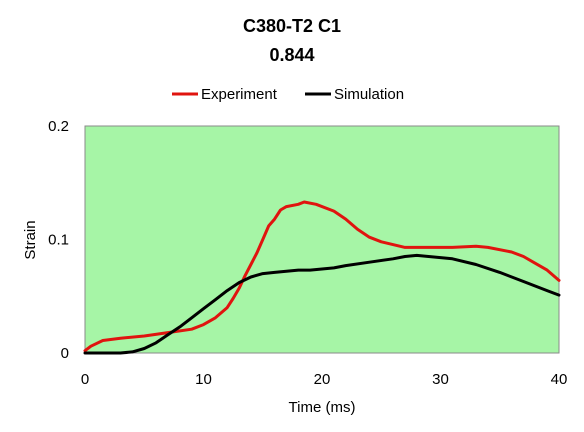  What do you see at coordinates (203, 379) in the screenshot?
I see `x-tick-label: 10` at bounding box center [203, 379].